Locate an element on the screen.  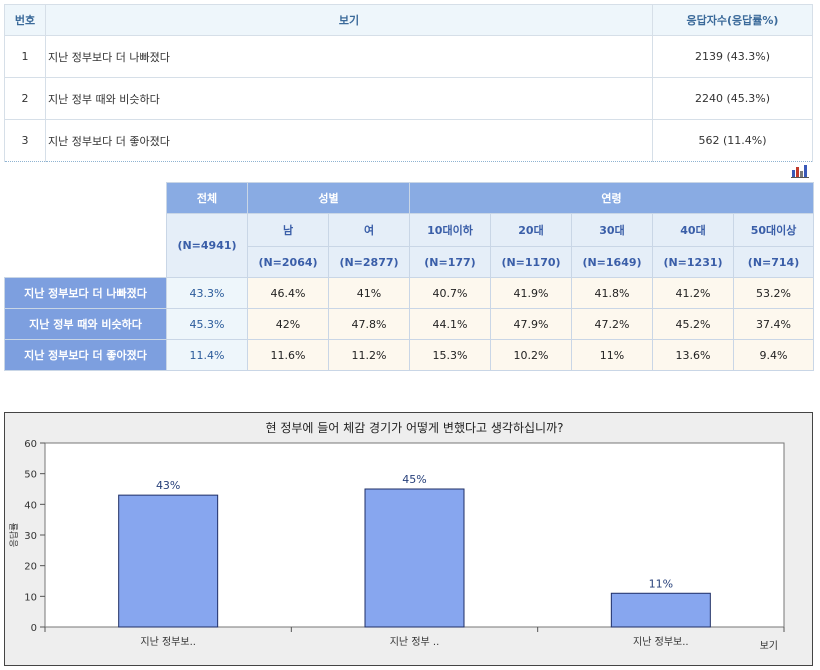
row-number: 3 is located at coordinates (25, 140).